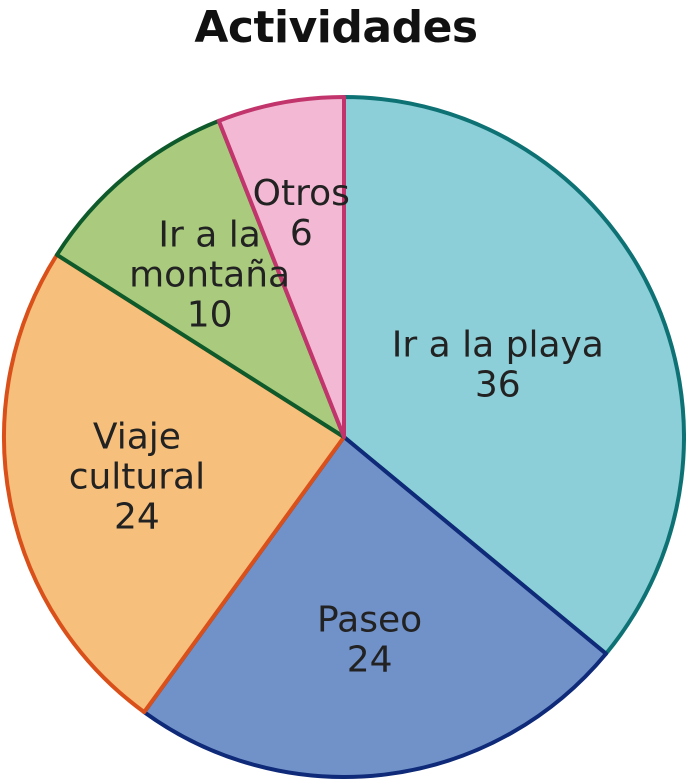 The height and width of the screenshot is (781, 686). I want to click on slice-value-label: 10, so click(210, 315).